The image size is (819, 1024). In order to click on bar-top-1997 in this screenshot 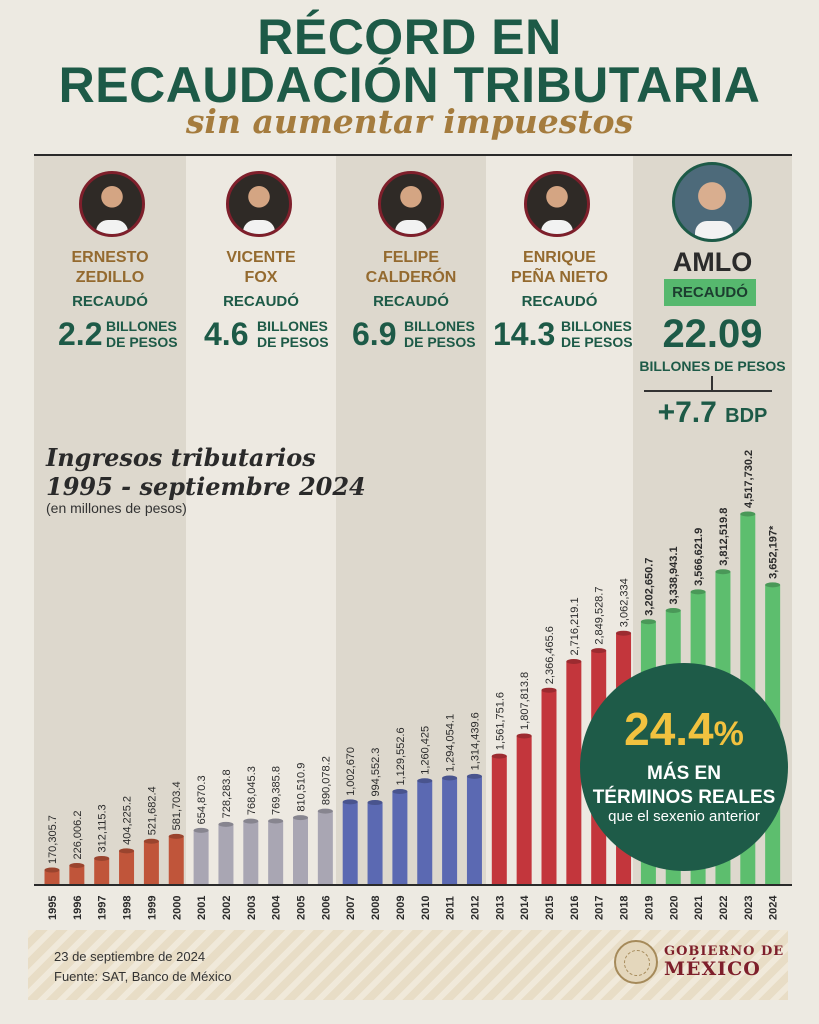, I will do `click(102, 858)`.